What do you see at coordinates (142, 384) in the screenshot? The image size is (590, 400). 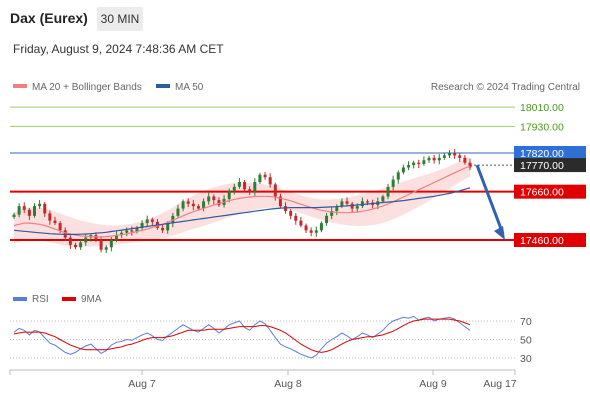 I see `x-tick-label: Aug 7` at bounding box center [142, 384].